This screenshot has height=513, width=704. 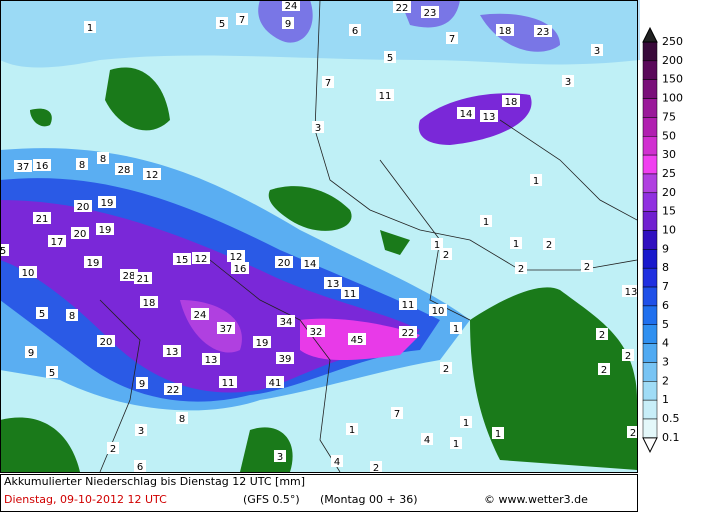 I want to click on legend-label: 75, so click(x=669, y=116).